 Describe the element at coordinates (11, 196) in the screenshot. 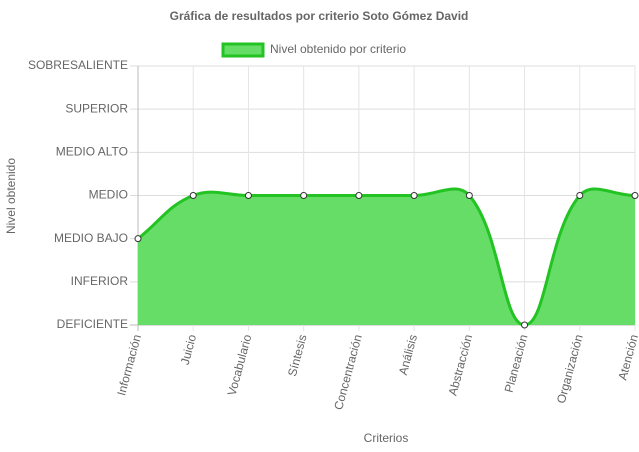

I see `y-axis-label: Nivel obtenido` at that location.